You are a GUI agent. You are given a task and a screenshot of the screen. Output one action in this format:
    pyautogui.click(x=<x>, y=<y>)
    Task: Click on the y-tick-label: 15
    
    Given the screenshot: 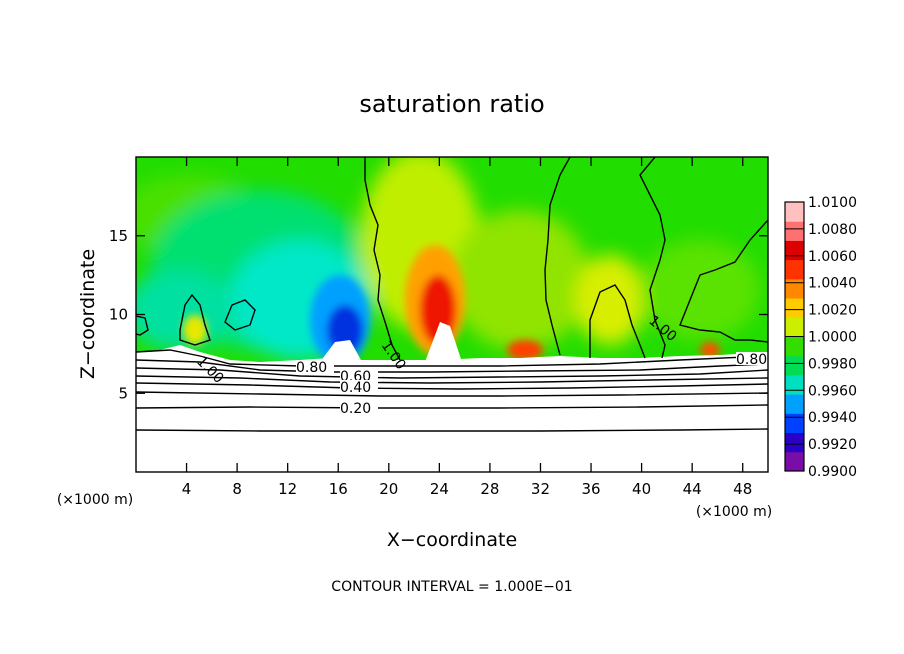 What is the action you would take?
    pyautogui.click(x=118, y=236)
    